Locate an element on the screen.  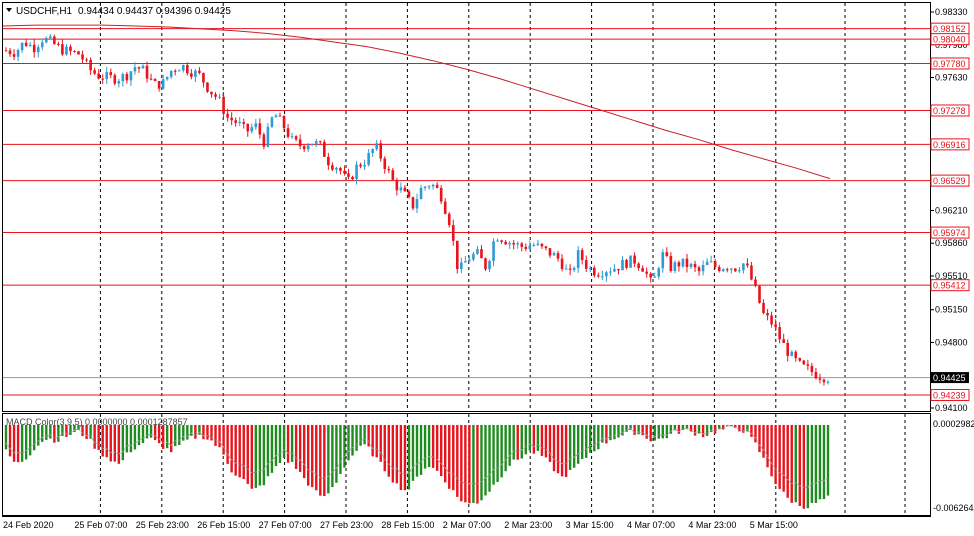
macd-signal-line is located at coordinates (417, 457).